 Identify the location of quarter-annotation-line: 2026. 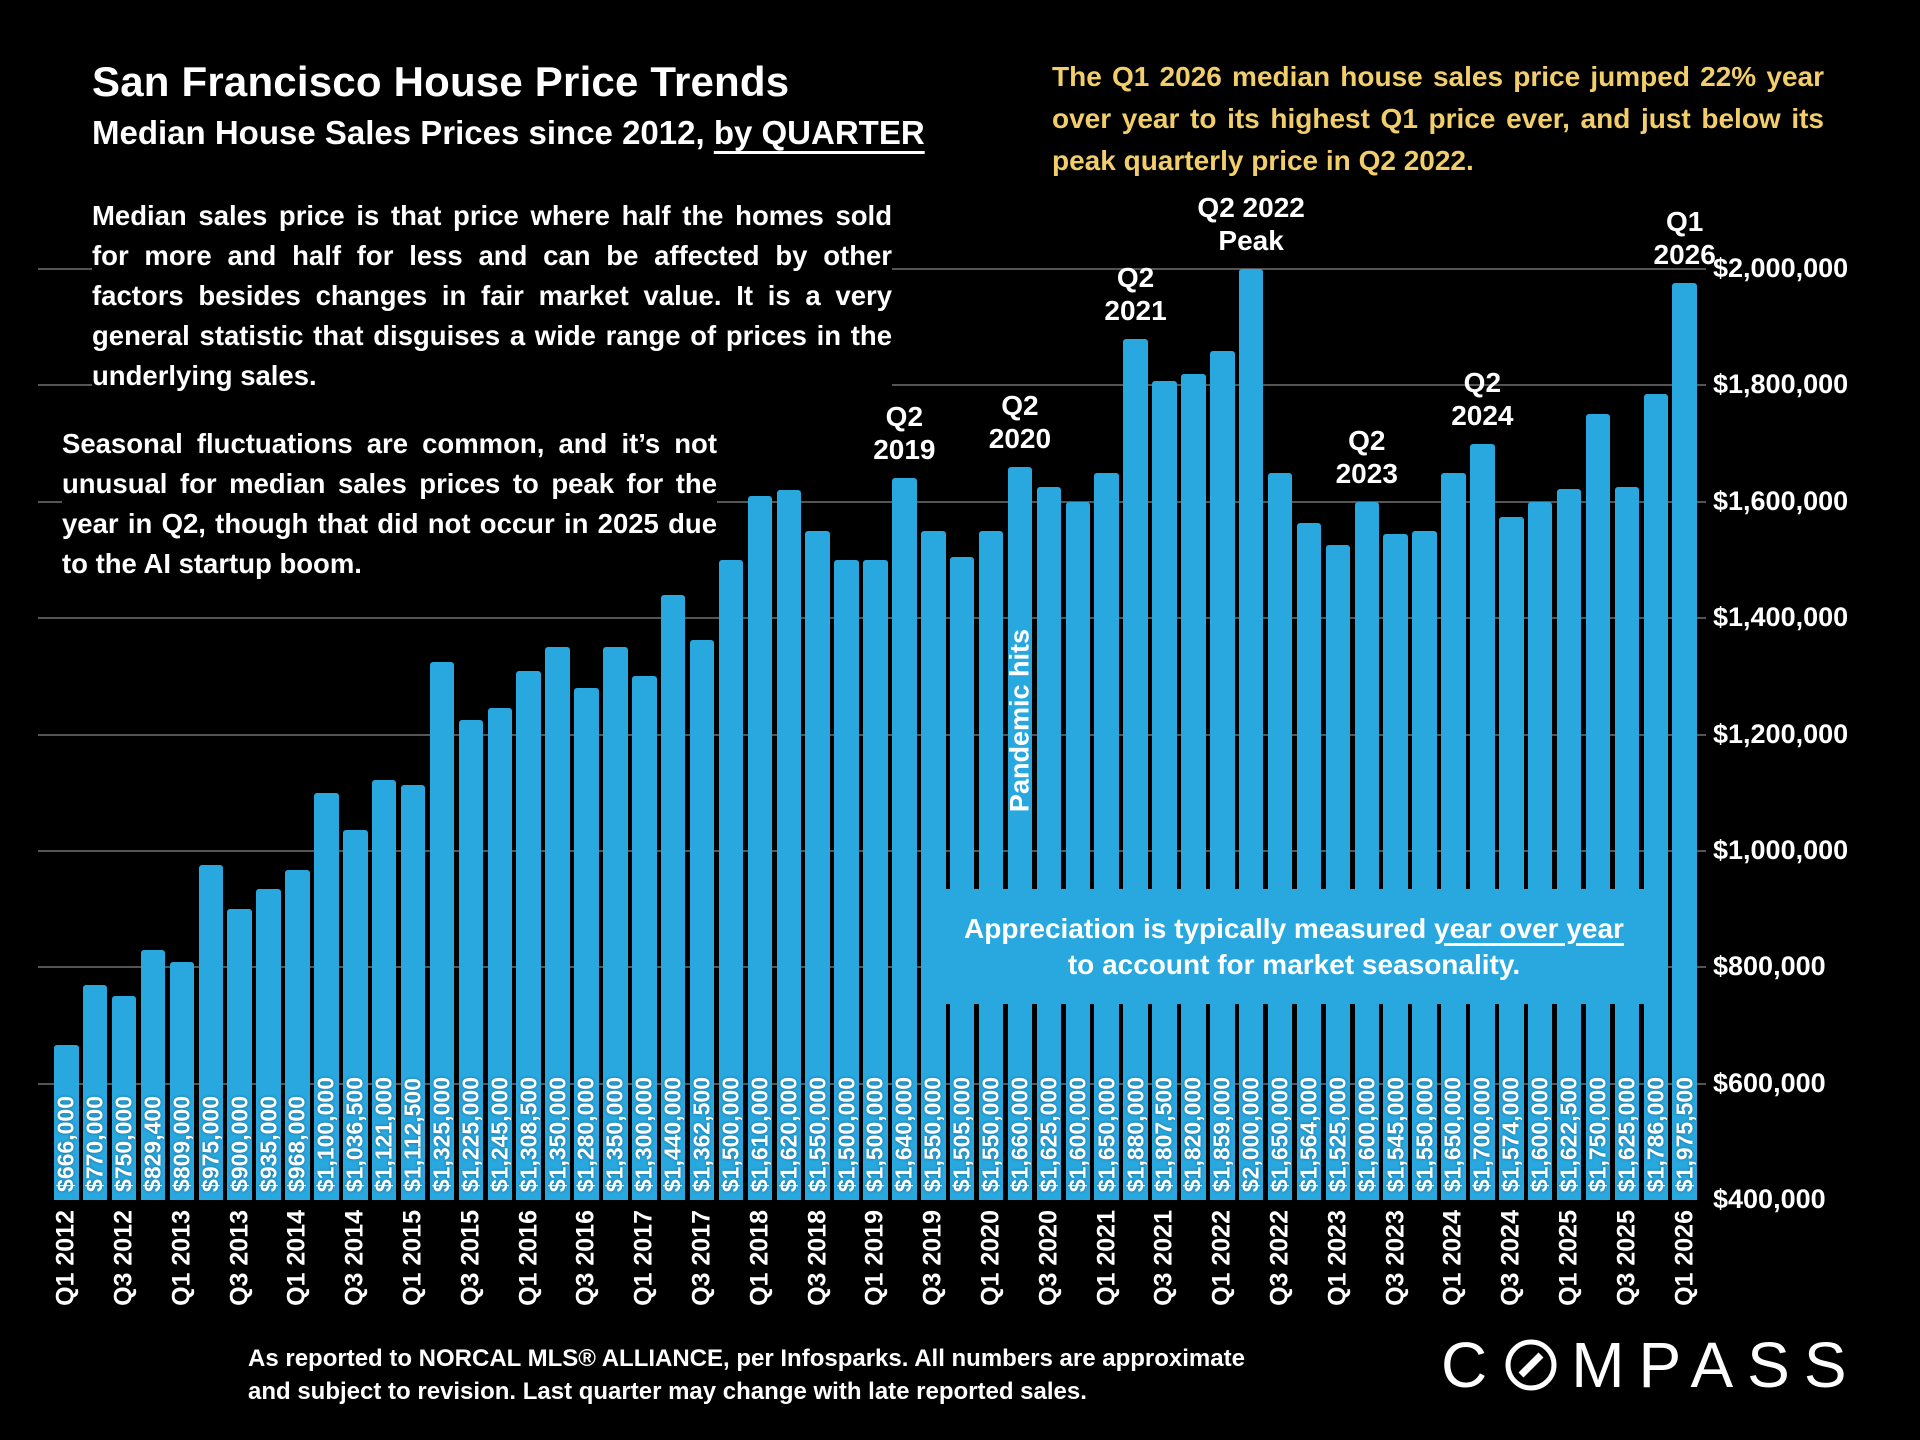
(1684, 255).